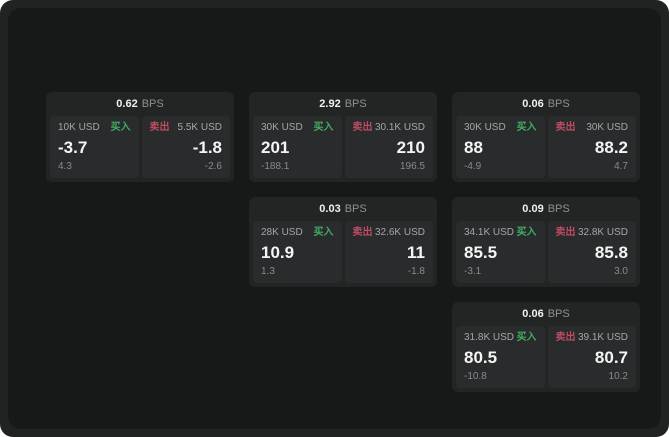 The width and height of the screenshot is (669, 437). Describe the element at coordinates (546, 242) in the screenshot. I see `quote-card: 0.09 BPS 34.1K USD 买入 85.5 -3.1 卖出` at that location.